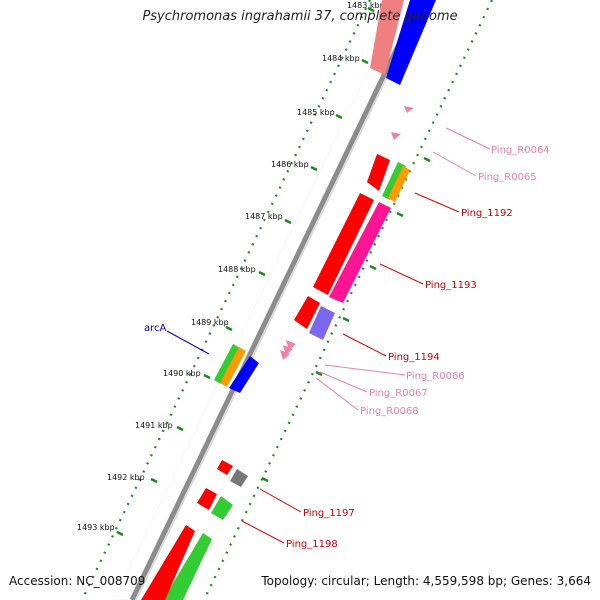 This screenshot has height=600, width=600. I want to click on rna-feature-ping-r0068, so click(285, 355).